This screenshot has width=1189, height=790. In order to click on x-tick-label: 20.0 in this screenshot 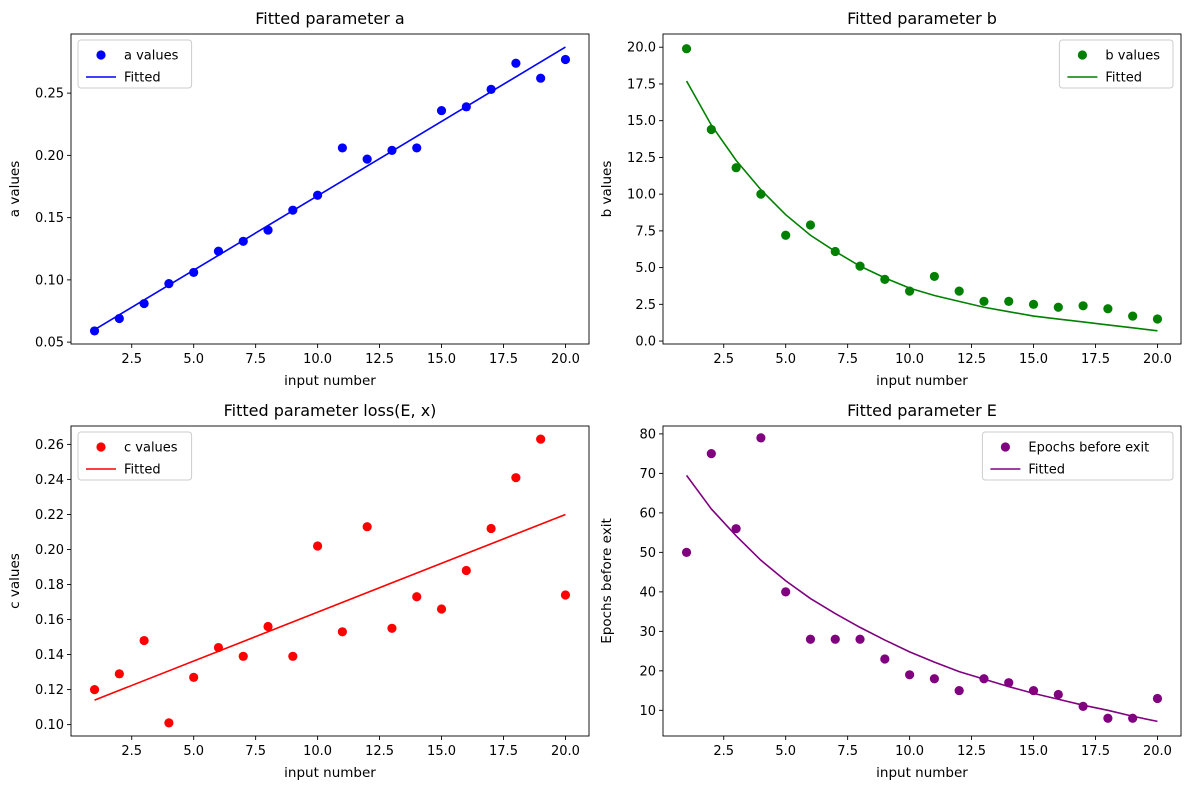, I will do `click(1157, 751)`.